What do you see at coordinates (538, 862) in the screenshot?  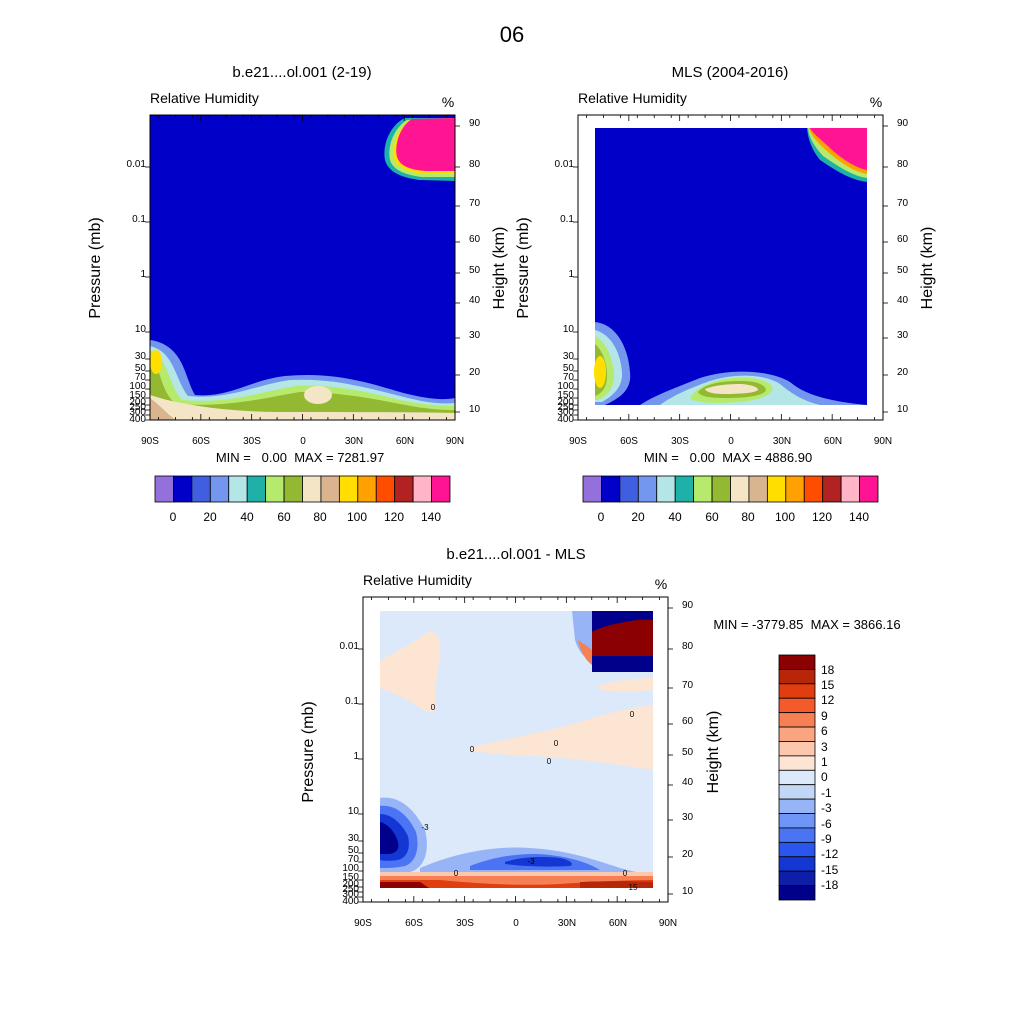 I see `contour-fill-tropneg` at bounding box center [538, 862].